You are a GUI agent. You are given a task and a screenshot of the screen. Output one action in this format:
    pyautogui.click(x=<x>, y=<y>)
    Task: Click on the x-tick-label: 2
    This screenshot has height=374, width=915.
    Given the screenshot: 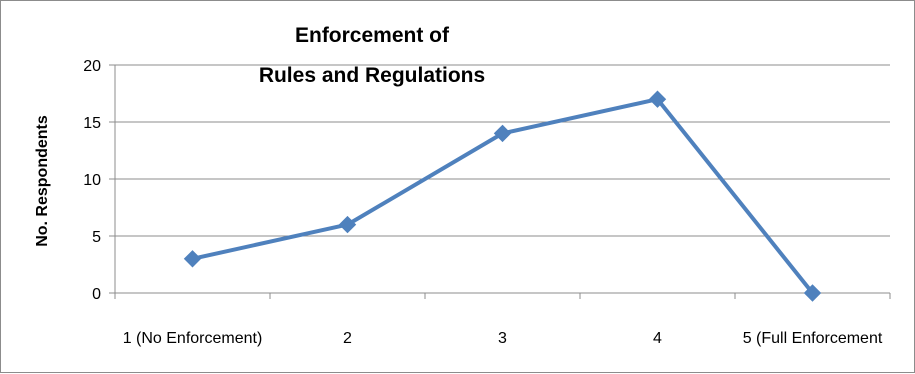 What is the action you would take?
    pyautogui.click(x=347, y=338)
    